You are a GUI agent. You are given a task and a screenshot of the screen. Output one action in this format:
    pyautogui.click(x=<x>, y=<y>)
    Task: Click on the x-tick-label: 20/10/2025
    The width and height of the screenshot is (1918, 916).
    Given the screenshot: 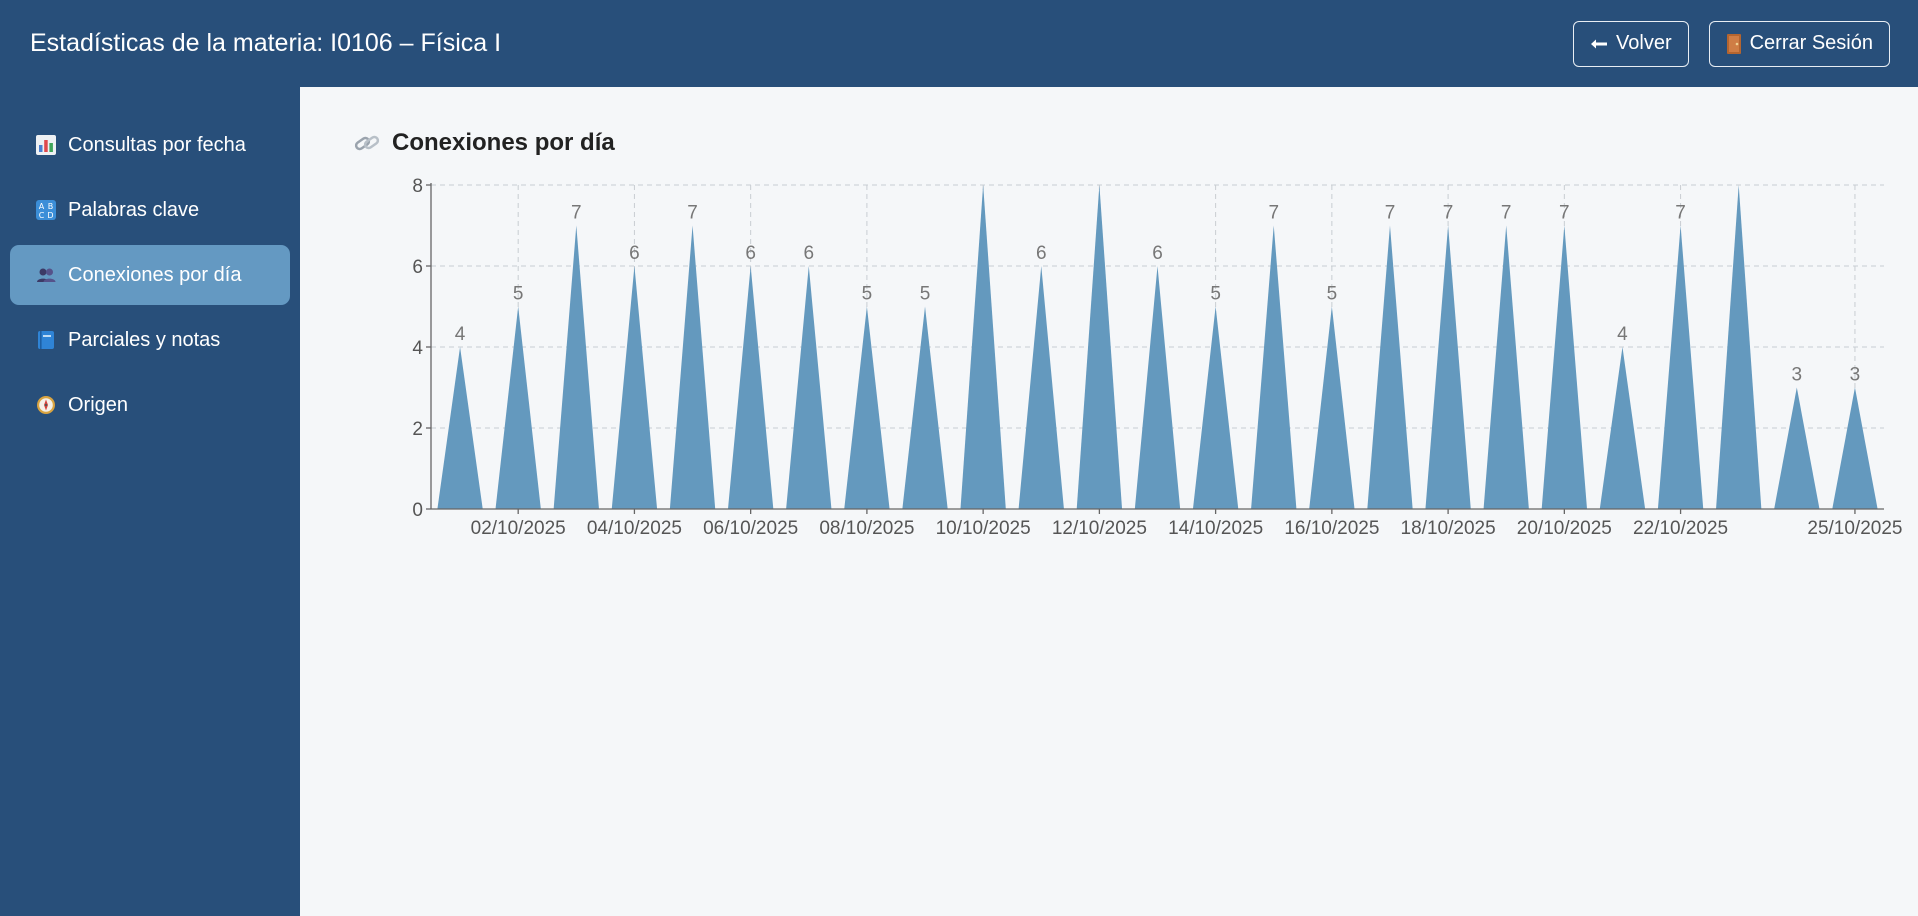 What is the action you would take?
    pyautogui.click(x=1564, y=528)
    